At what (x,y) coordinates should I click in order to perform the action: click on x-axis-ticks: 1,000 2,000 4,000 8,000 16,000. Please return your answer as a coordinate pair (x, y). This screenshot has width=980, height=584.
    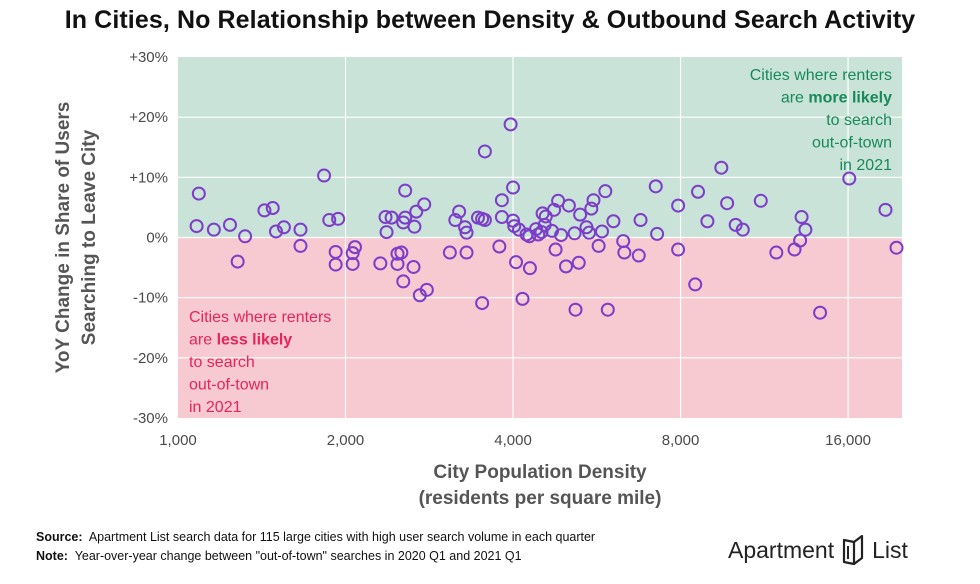
    Looking at the image, I should click on (515, 440).